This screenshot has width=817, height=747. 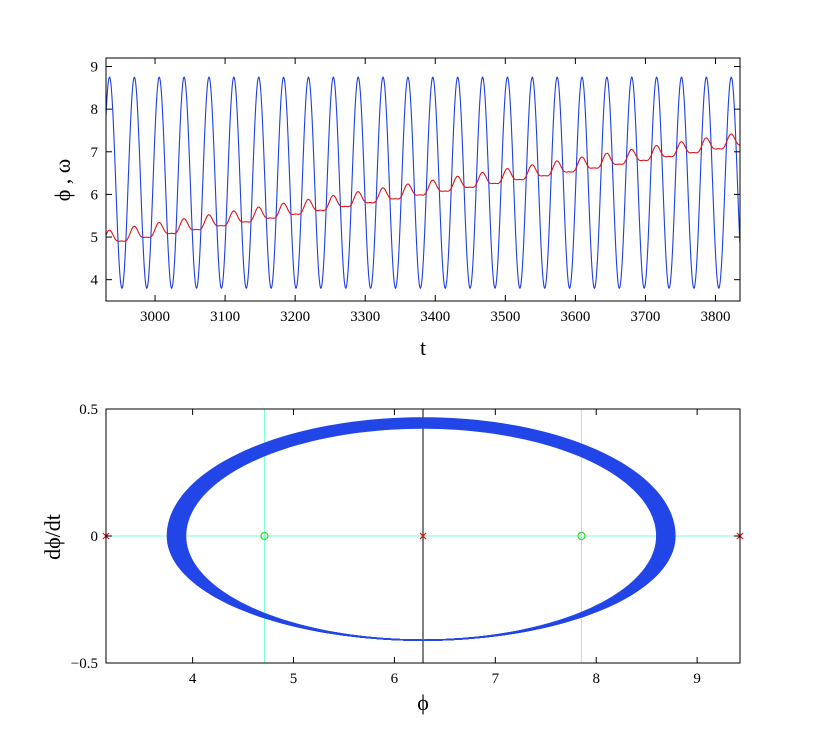 I want to click on y-tick-label: 4, so click(x=95, y=281).